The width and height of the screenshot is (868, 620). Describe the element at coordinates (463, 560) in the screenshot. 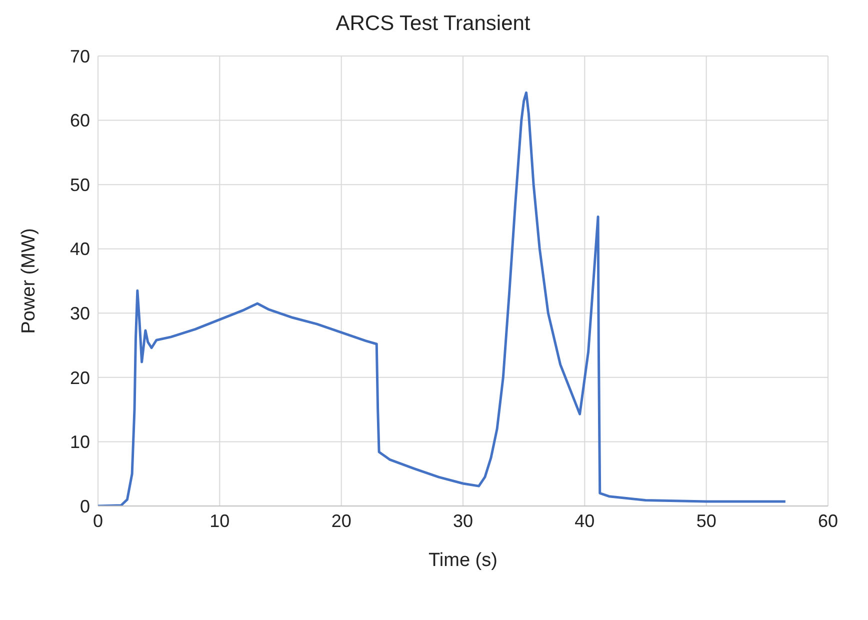

I see `x-axis-title: Time (s)` at that location.